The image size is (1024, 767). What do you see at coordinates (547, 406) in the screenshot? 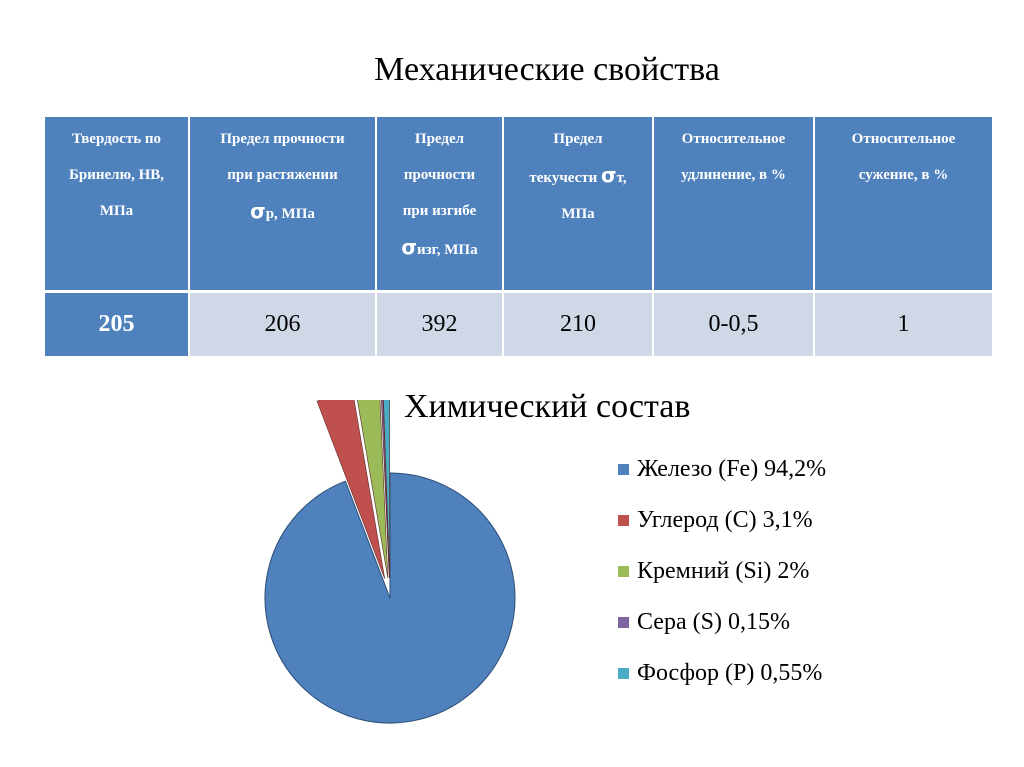
I see `chemical-composition-title: Химический состав` at bounding box center [547, 406].